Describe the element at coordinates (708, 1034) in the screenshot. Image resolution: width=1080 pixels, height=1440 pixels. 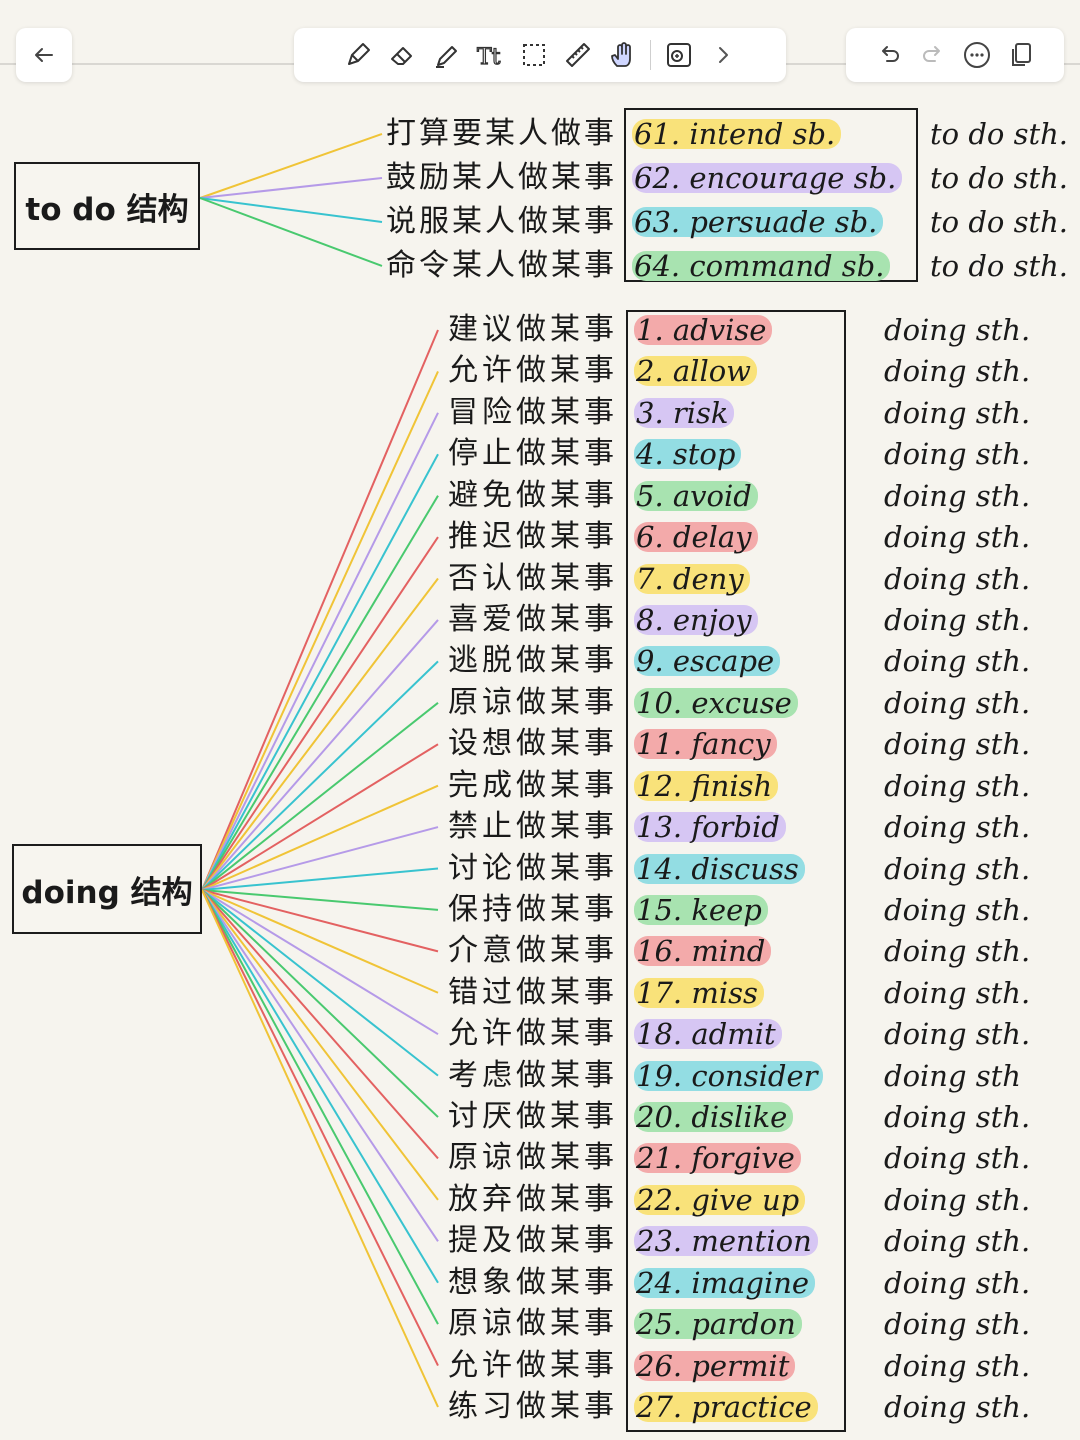
I see `doing-row-verb: 18. admit` at that location.